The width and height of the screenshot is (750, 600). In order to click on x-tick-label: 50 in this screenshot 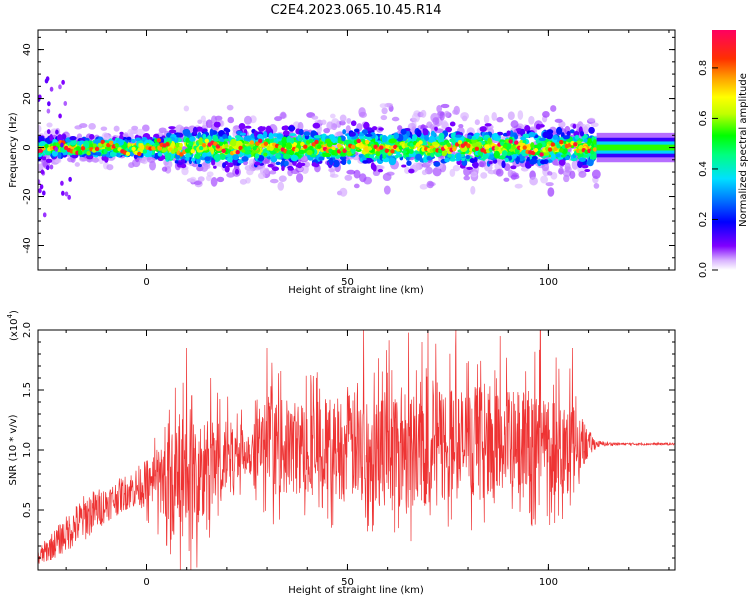, I will do `click(347, 582)`.